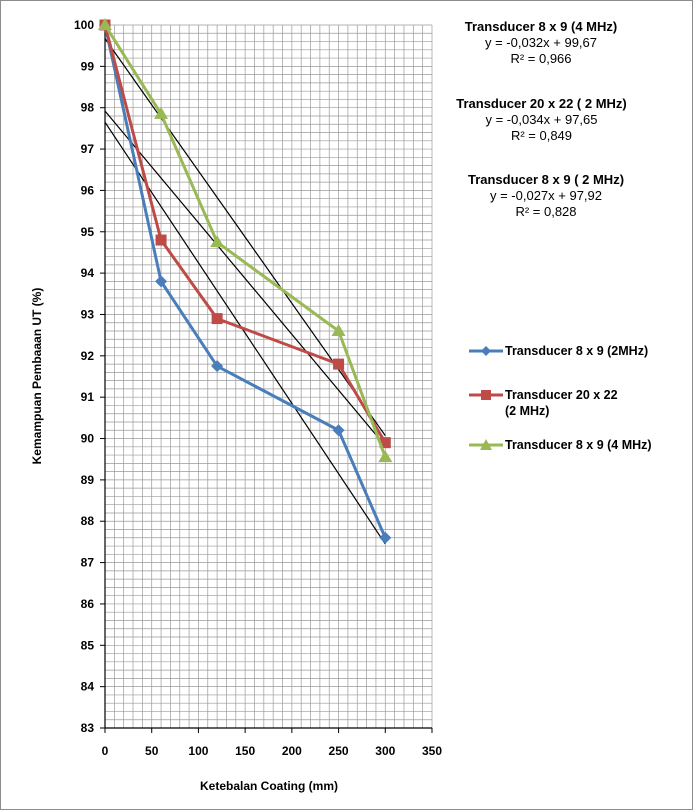  I want to click on diamond-marker-icon, so click(486, 351).